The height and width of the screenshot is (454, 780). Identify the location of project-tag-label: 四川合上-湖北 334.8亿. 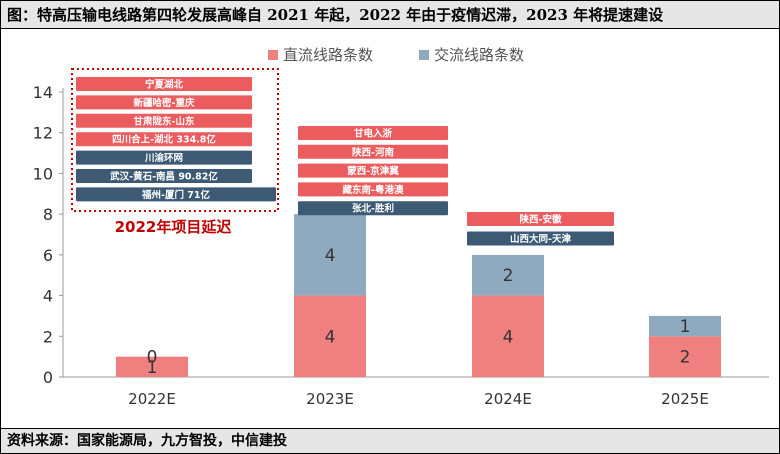
(164, 140).